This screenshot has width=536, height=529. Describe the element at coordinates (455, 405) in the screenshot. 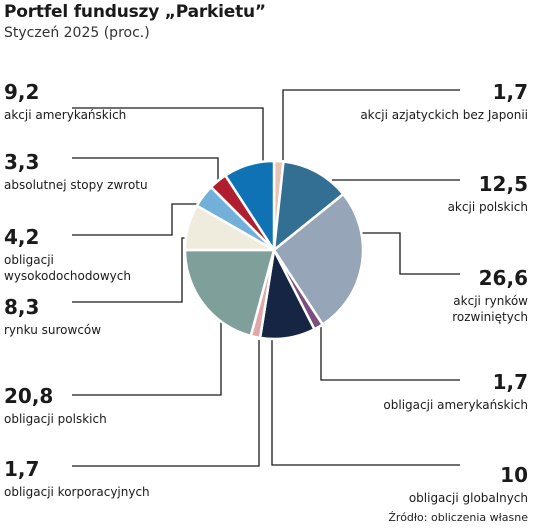

I see `slice-name: obligacji amerykańskich` at that location.